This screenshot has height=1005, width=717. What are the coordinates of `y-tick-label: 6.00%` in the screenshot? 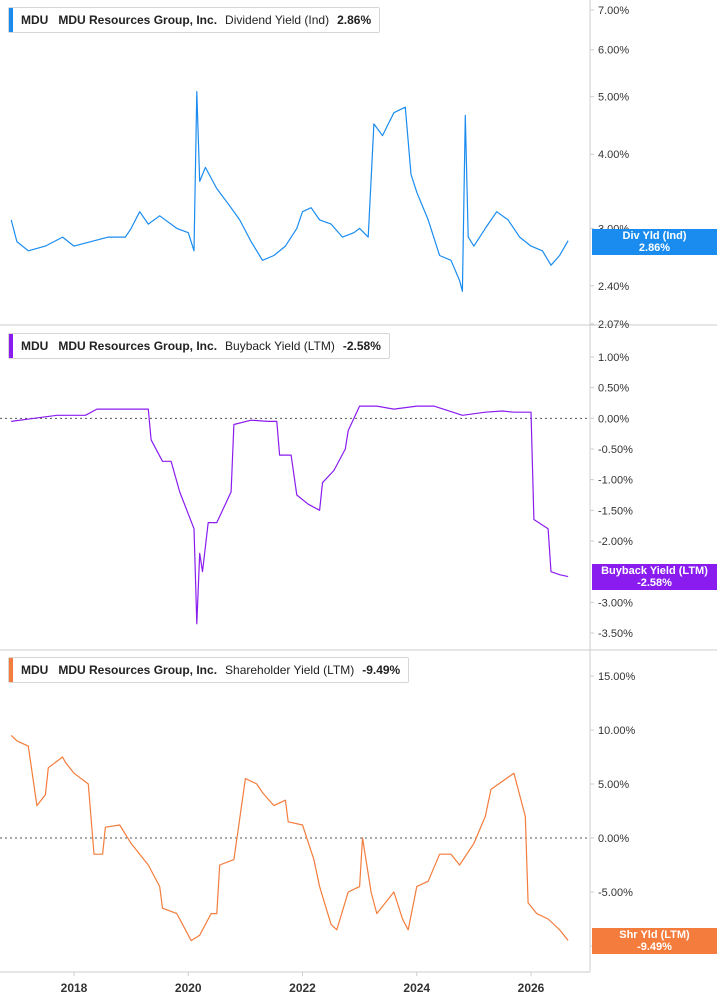 It's located at (613, 51).